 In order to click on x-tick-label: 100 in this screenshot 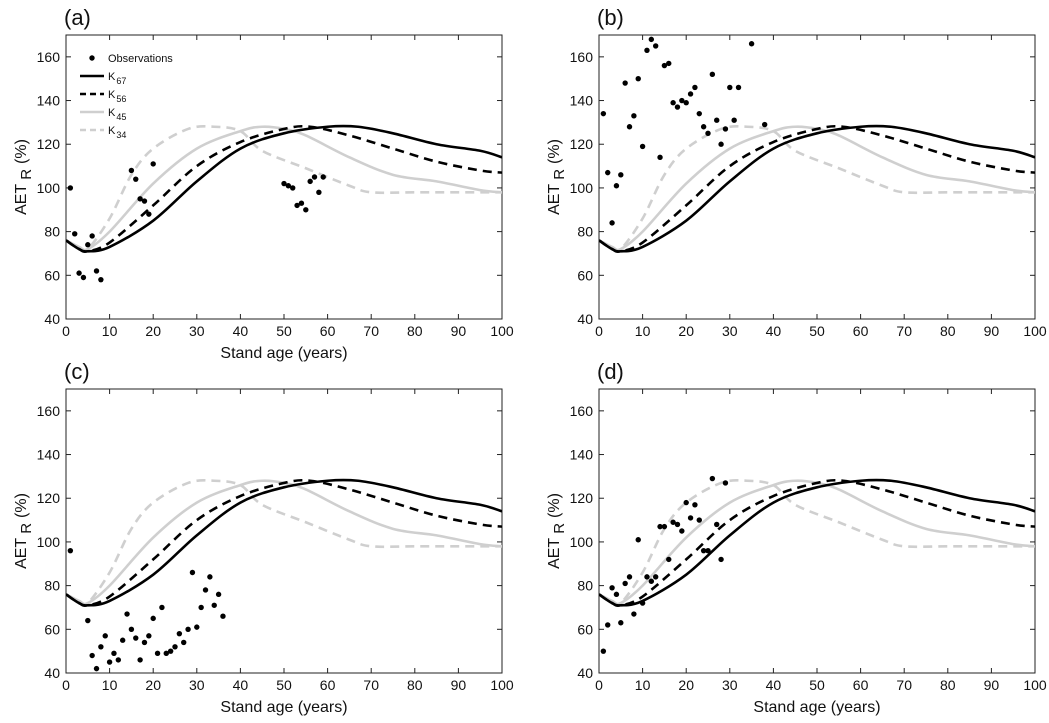, I will do `click(502, 685)`.